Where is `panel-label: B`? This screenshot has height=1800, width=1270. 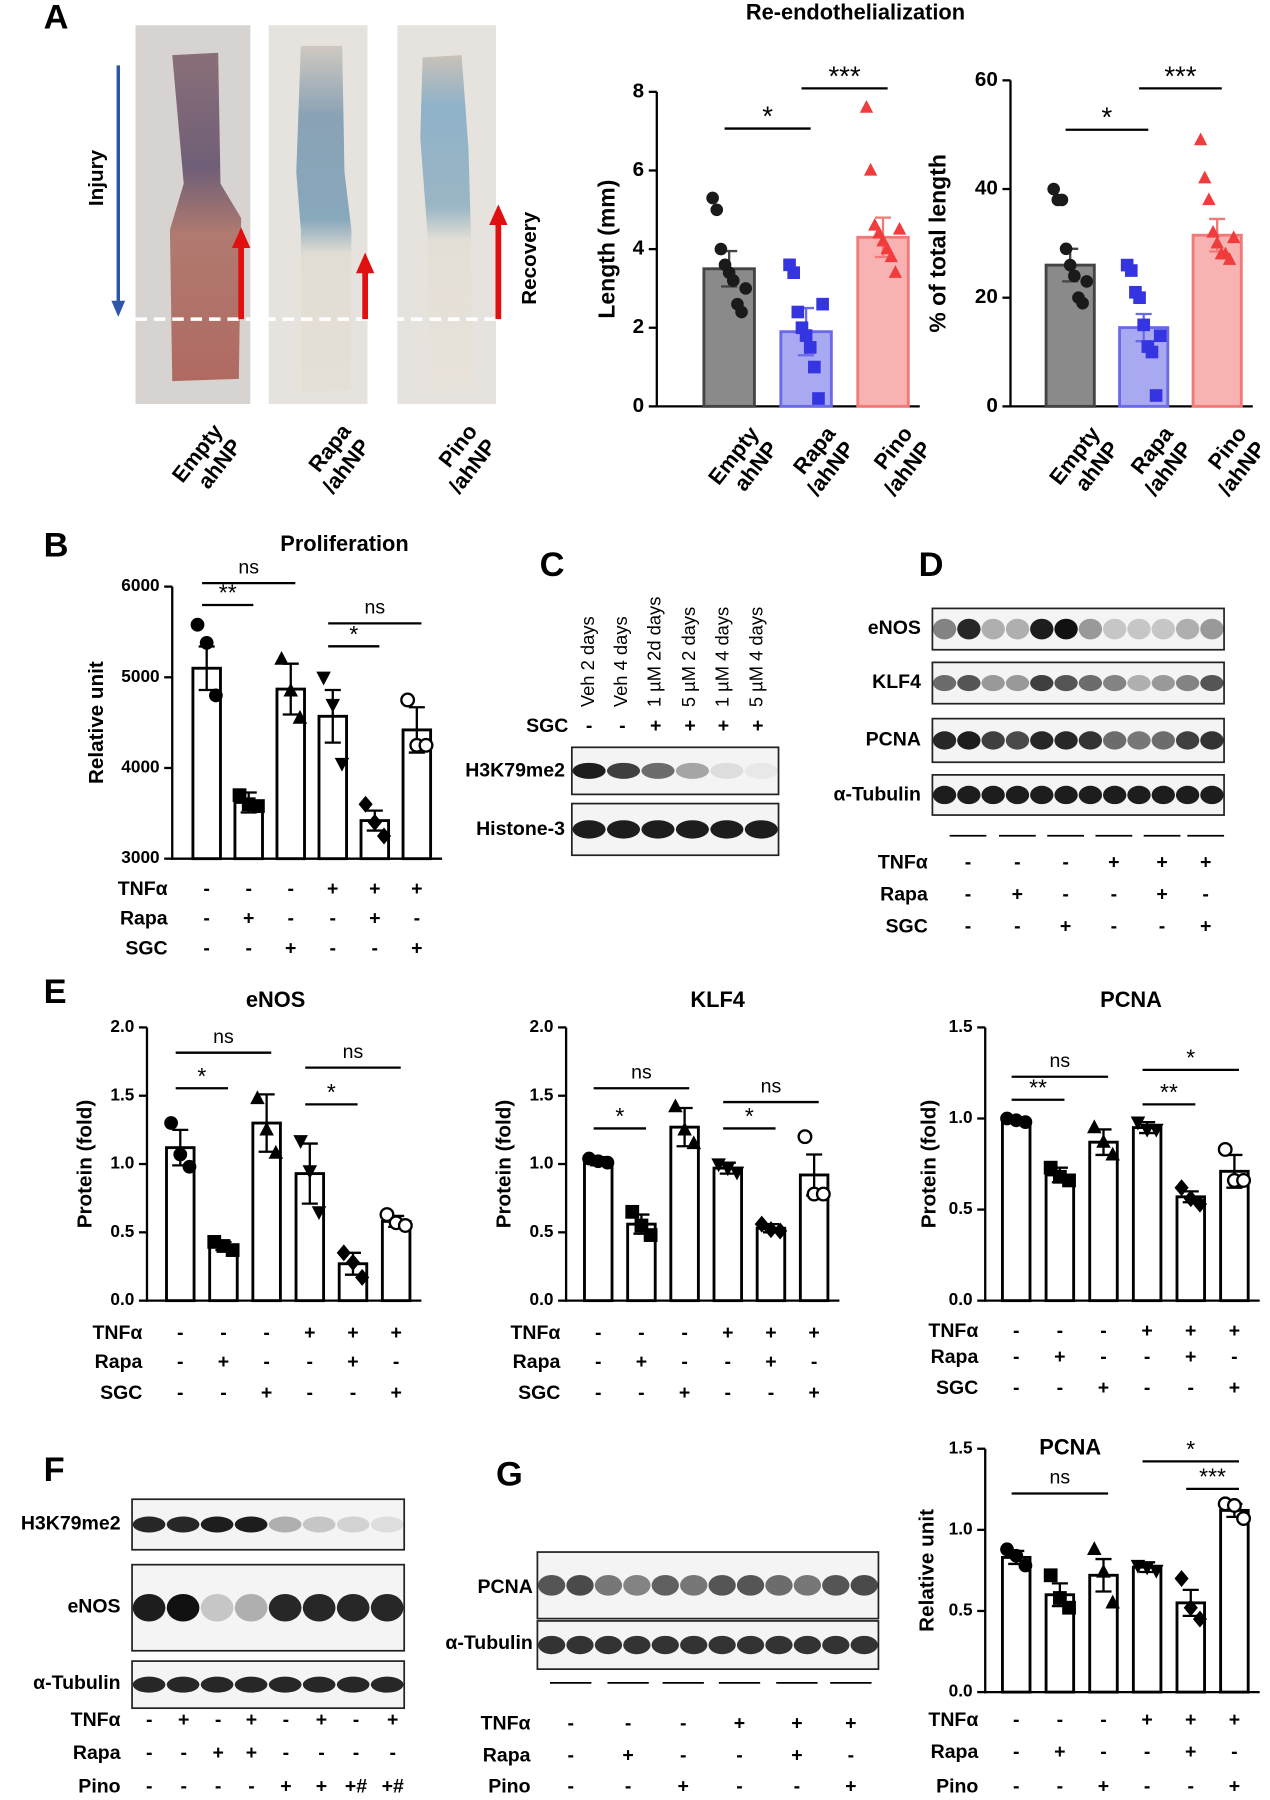
panel-label: B is located at coordinates (56, 546).